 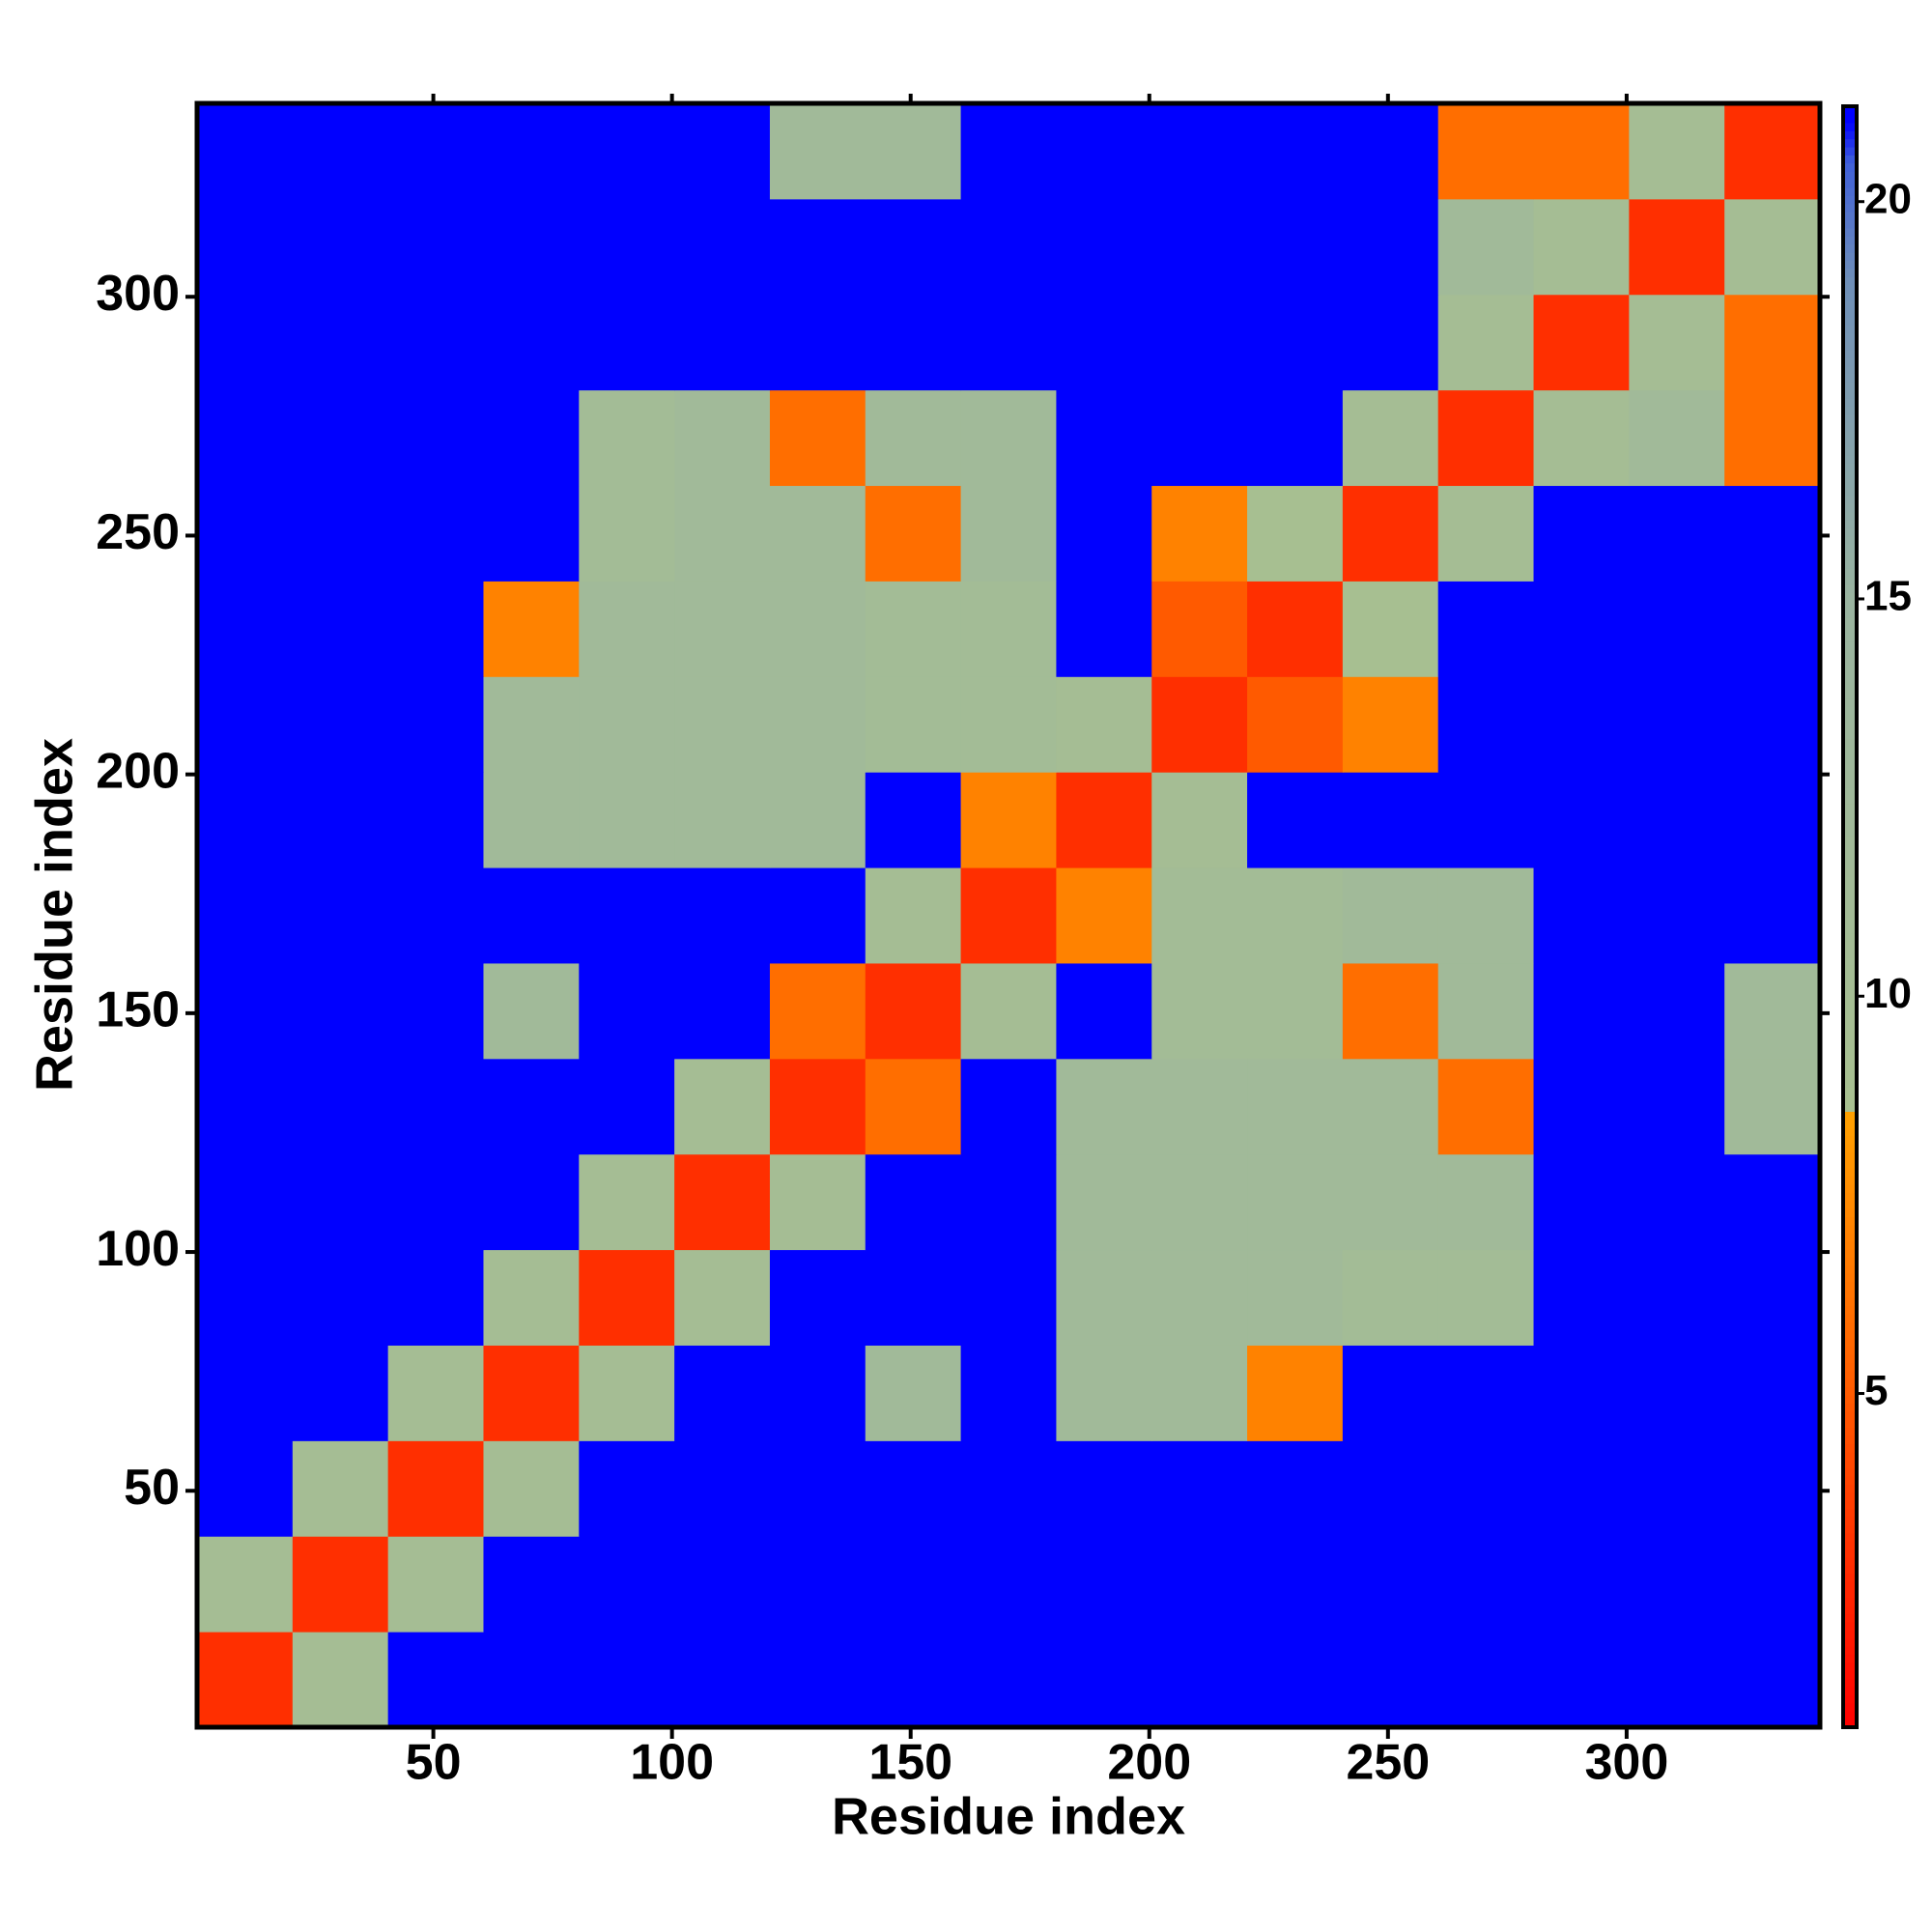 What do you see at coordinates (54, 915) in the screenshot?
I see `y-axis-label: Residue index` at bounding box center [54, 915].